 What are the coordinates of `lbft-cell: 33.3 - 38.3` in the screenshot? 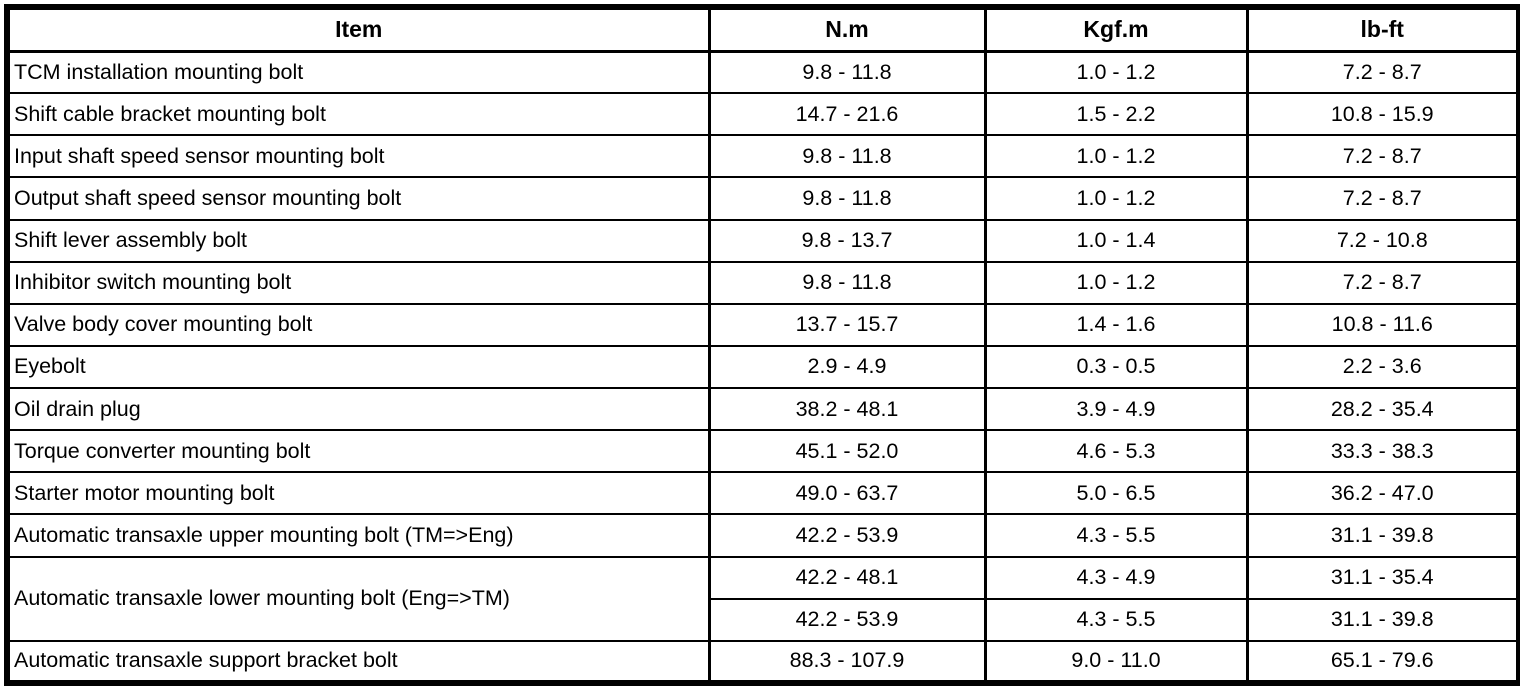 It's located at (1382, 451).